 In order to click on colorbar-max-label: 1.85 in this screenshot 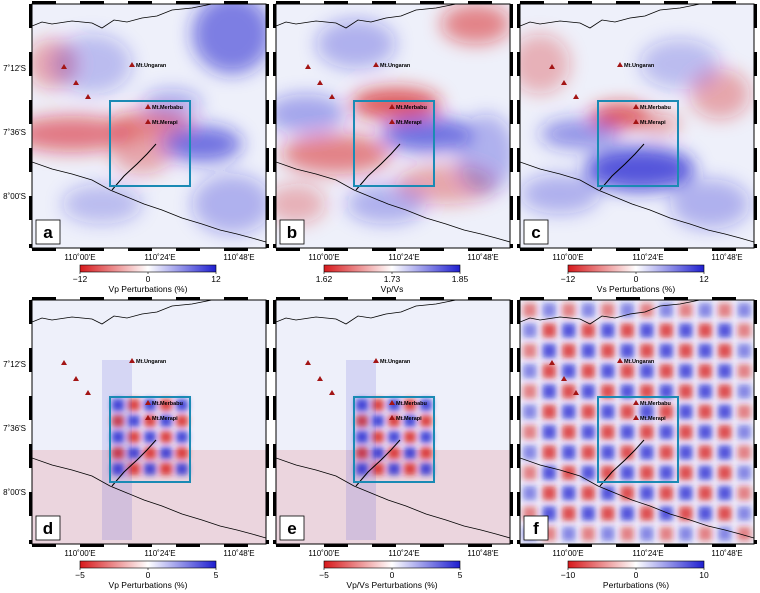, I will do `click(460, 279)`.